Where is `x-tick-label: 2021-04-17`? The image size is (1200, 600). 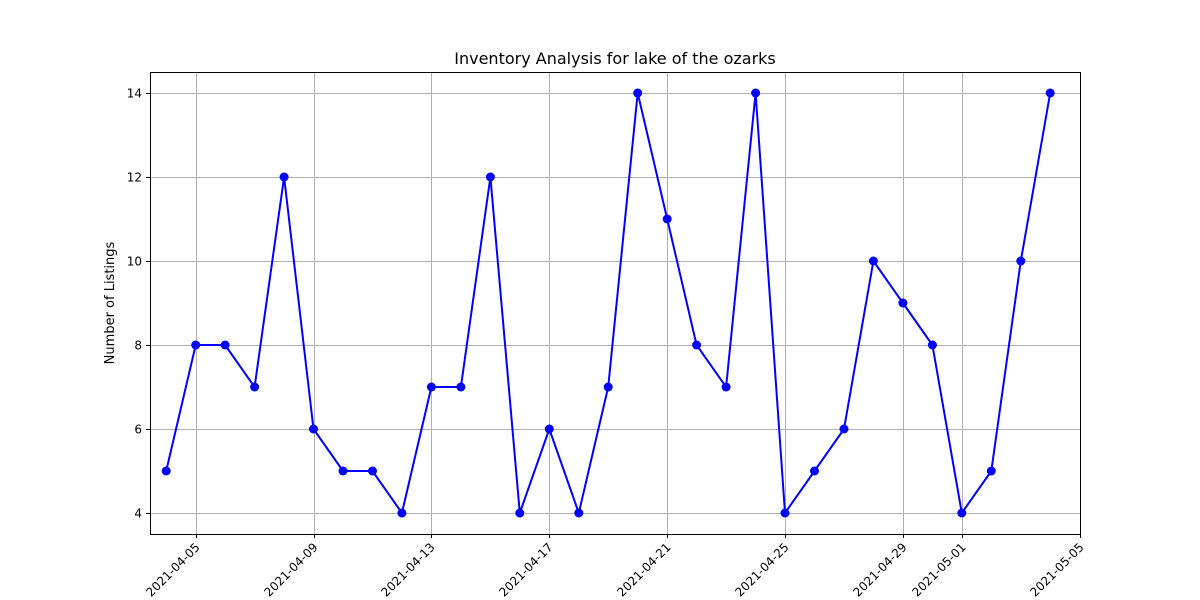
x-tick-label: 2021-04-17 is located at coordinates (525, 569).